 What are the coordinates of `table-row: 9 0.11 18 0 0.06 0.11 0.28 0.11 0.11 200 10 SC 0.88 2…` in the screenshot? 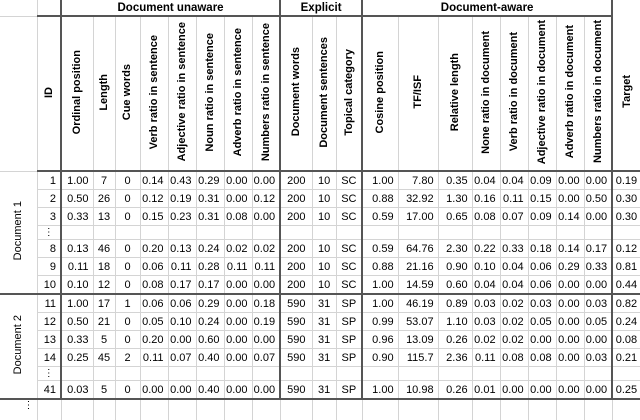 It's located at (320, 266).